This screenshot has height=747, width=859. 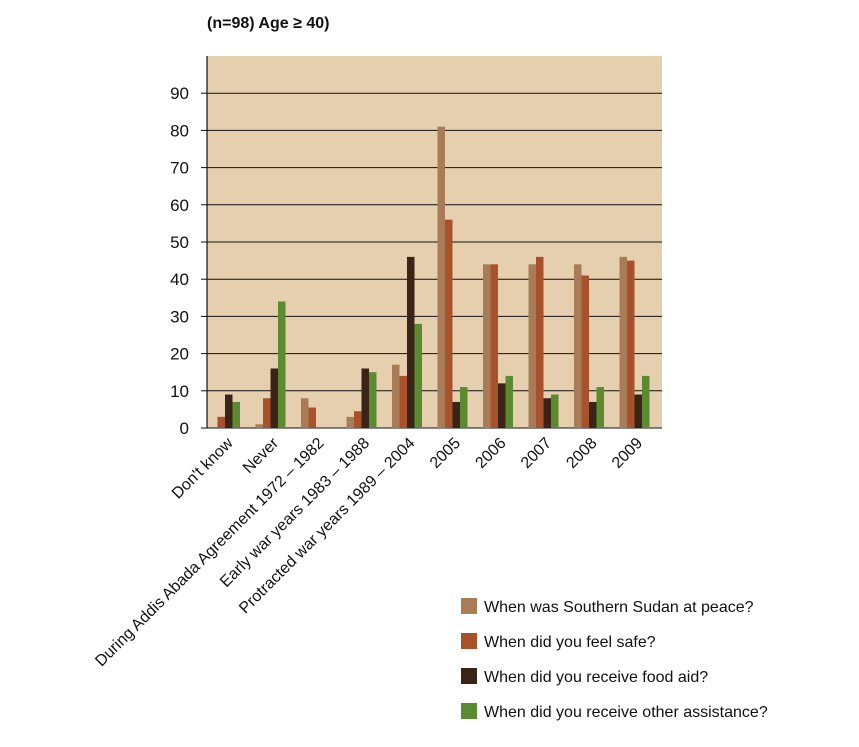 What do you see at coordinates (536, 453) in the screenshot?
I see `x-tick-label: 2007` at bounding box center [536, 453].